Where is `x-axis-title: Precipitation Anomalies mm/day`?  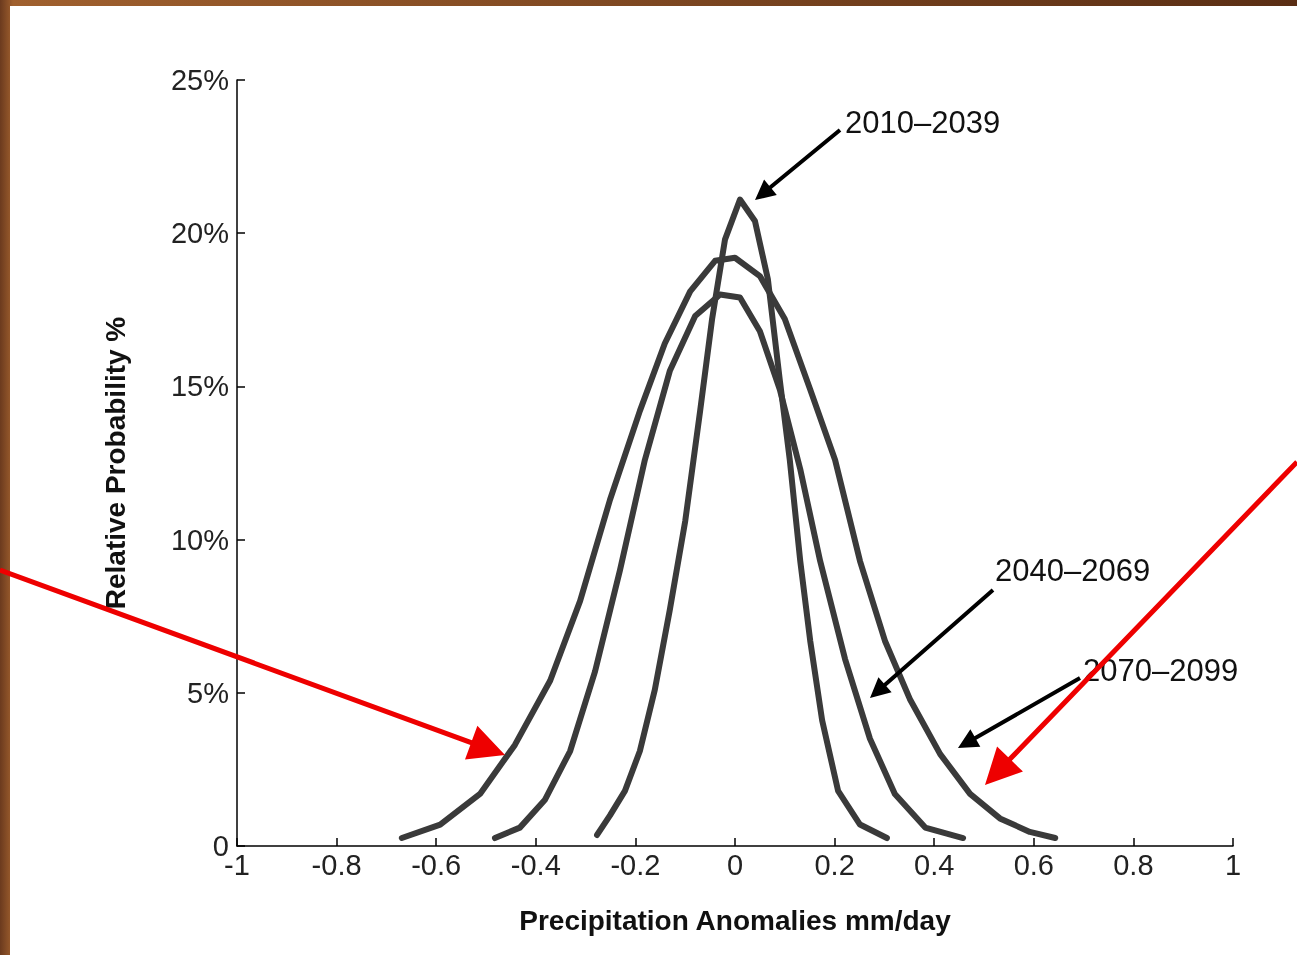
x-axis-title: Precipitation Anomalies mm/day is located at coordinates (735, 920).